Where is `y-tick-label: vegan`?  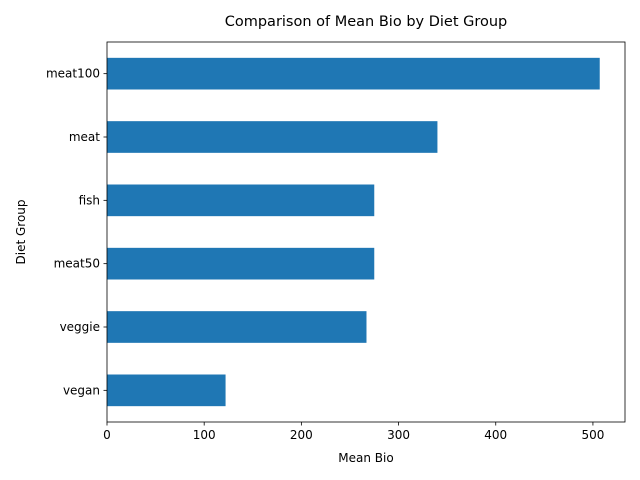
y-tick-label: vegan is located at coordinates (81, 390).